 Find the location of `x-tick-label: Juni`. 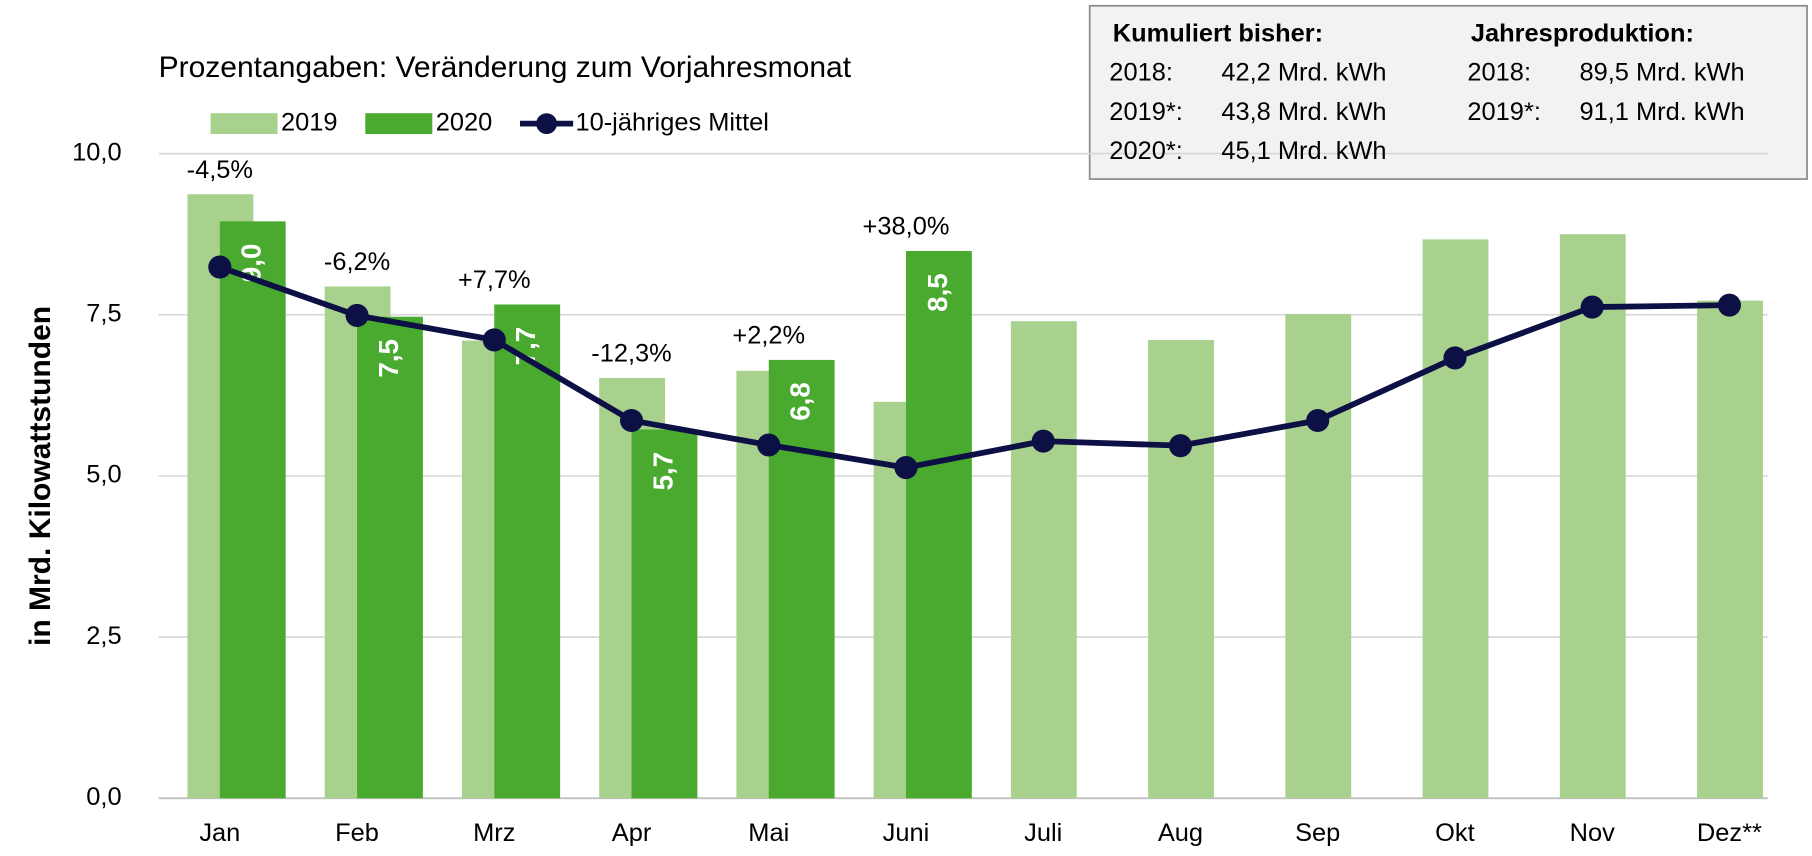

x-tick-label: Juni is located at coordinates (906, 833).